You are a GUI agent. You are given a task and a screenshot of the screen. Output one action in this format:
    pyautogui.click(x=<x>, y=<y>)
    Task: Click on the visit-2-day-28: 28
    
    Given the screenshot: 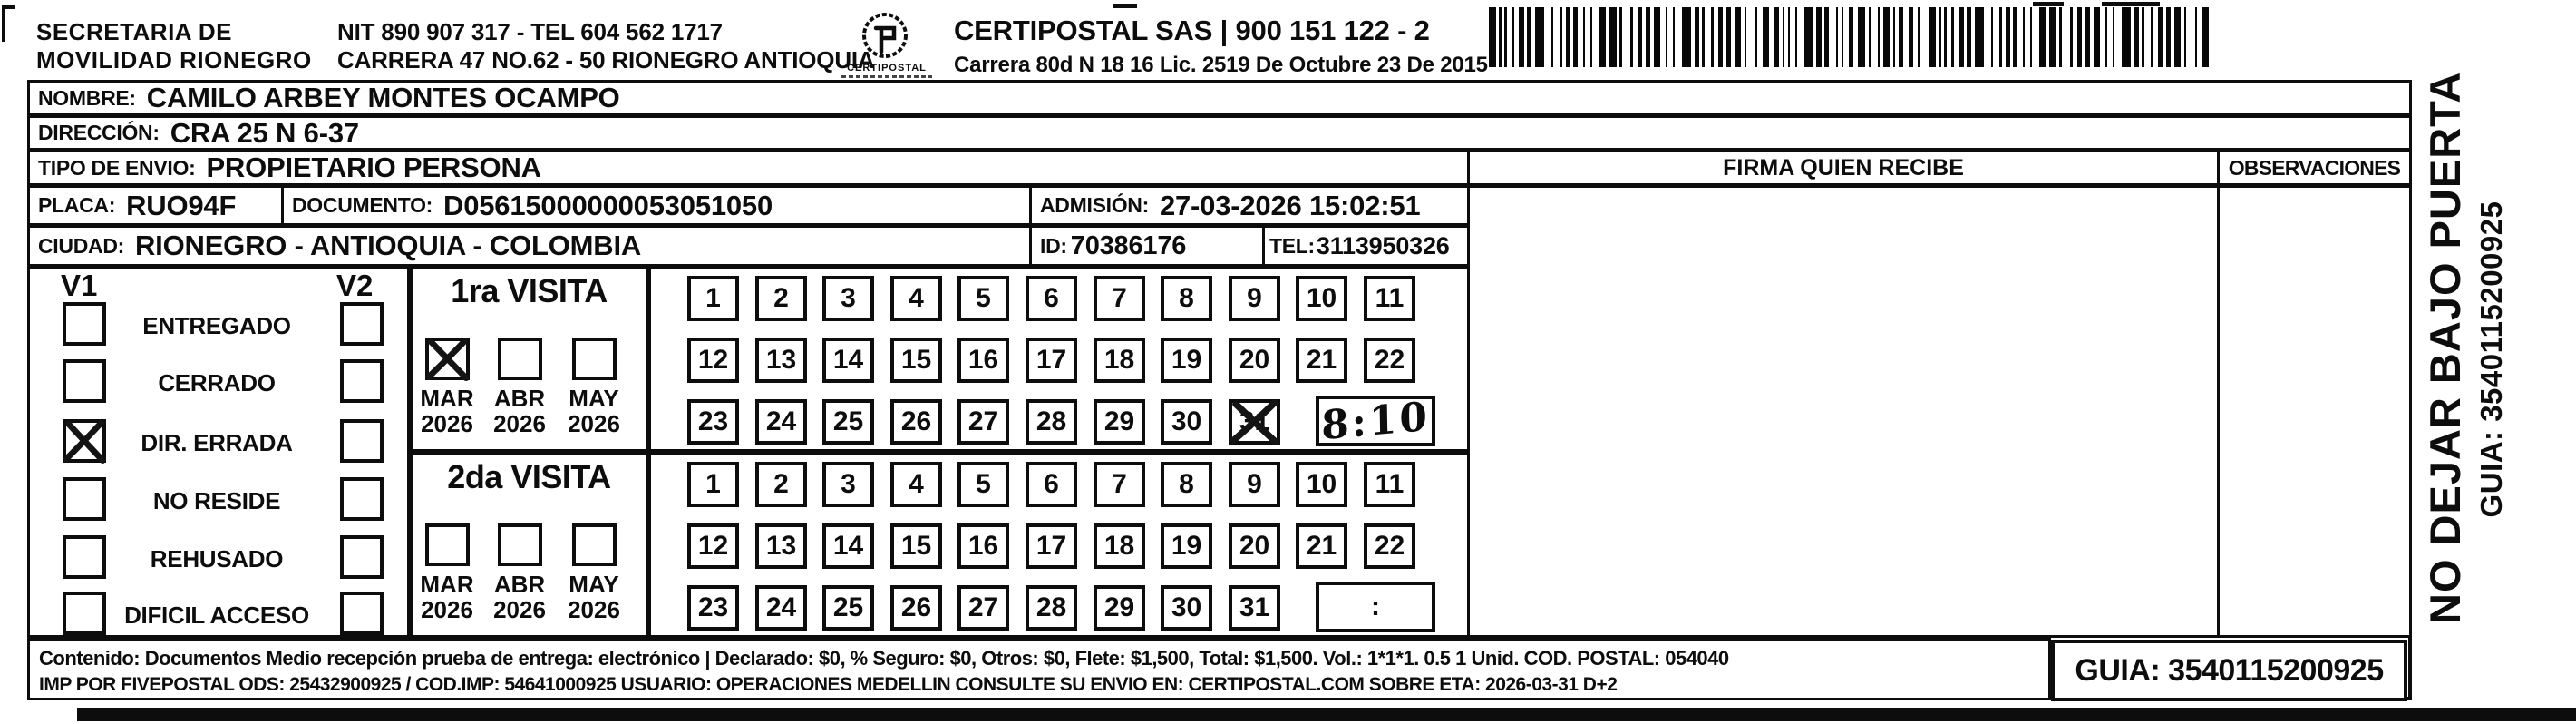 What is the action you would take?
    pyautogui.click(x=1051, y=608)
    